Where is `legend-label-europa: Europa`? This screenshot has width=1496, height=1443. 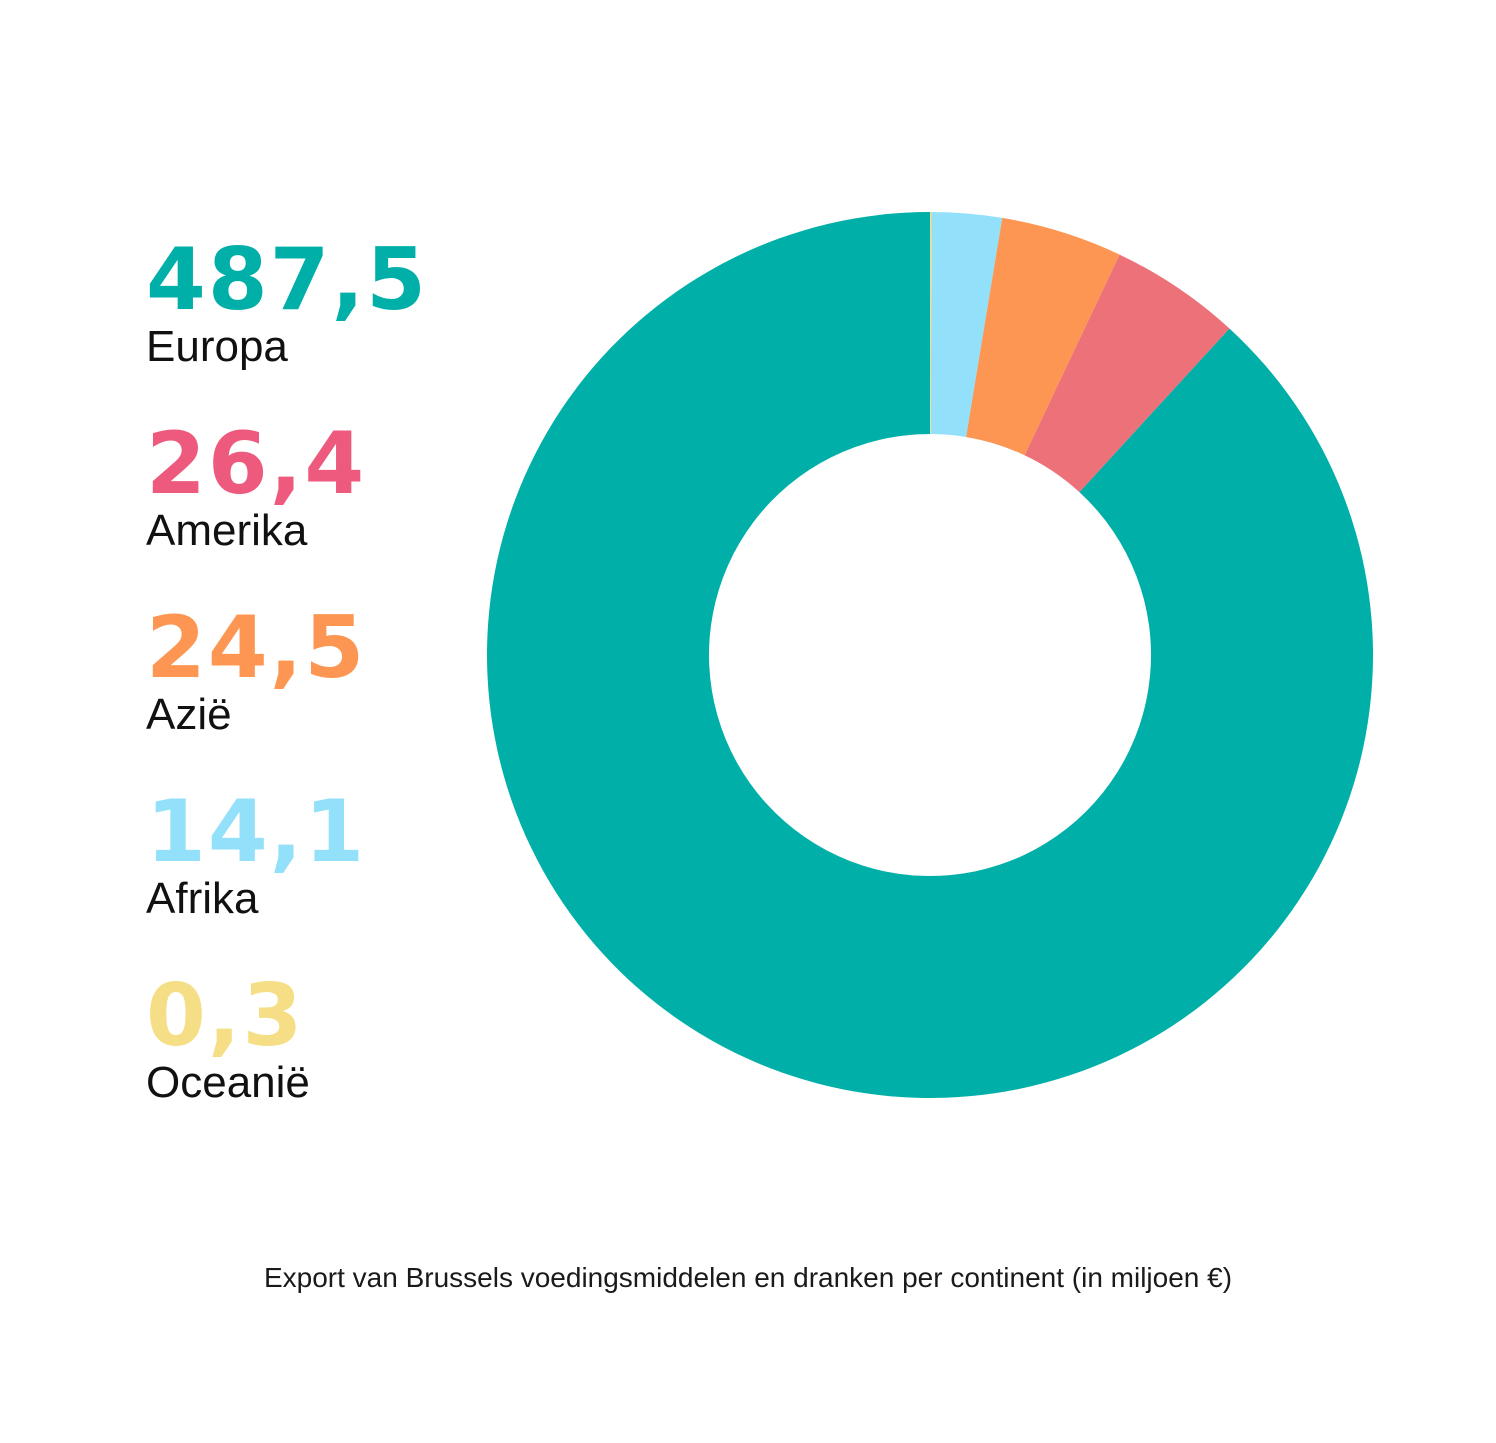
legend-label-europa: Europa is located at coordinates (217, 346).